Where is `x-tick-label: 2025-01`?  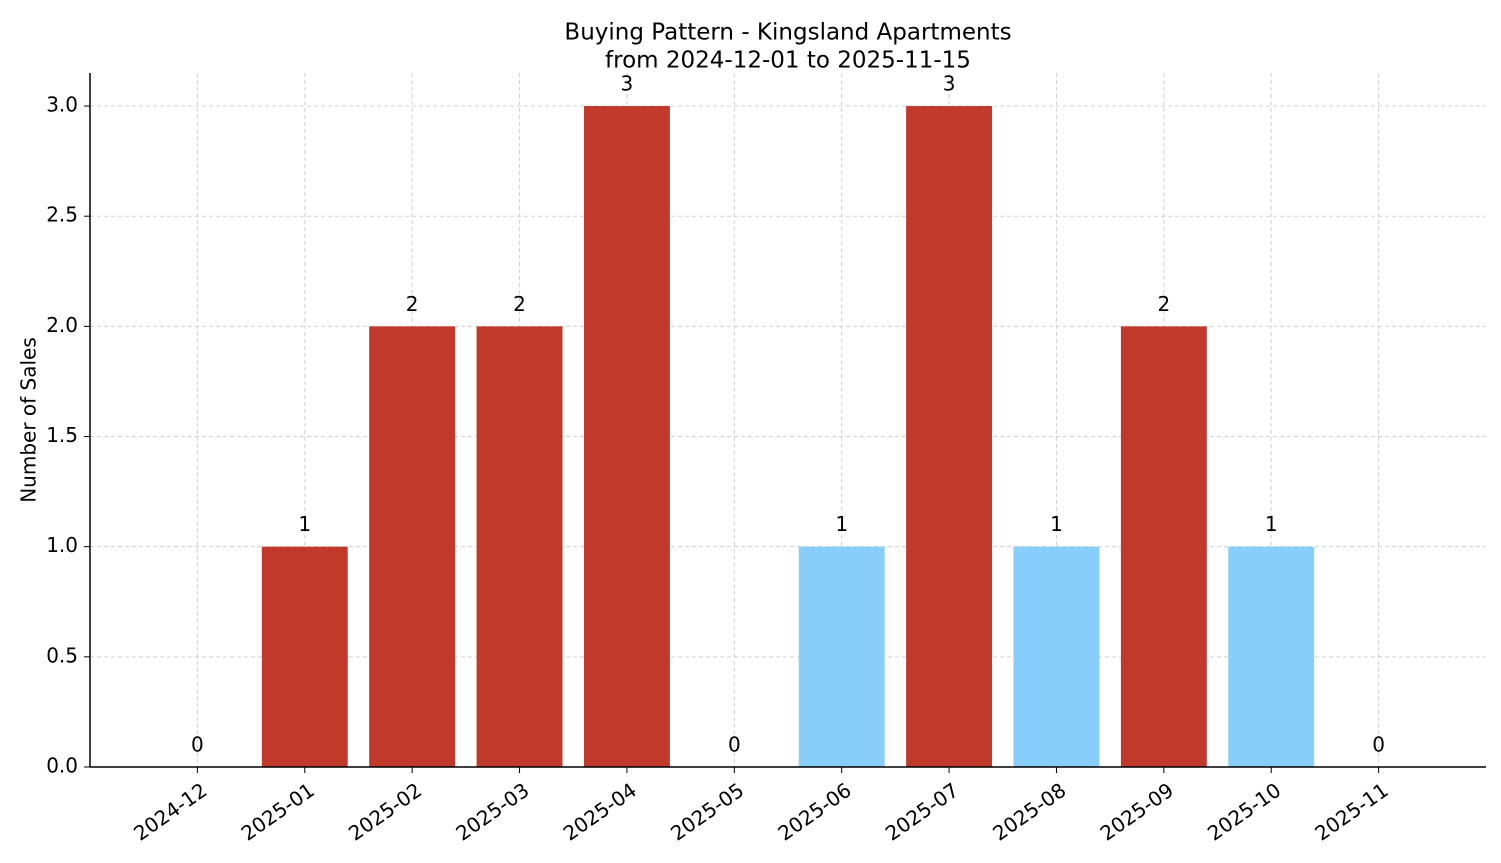
x-tick-label: 2025-01 is located at coordinates (278, 812).